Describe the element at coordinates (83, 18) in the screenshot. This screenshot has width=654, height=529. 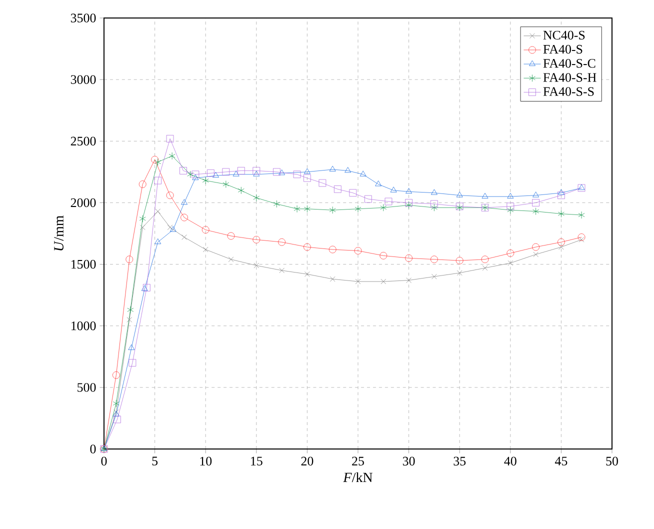
I see `y-tick-label: 3500` at that location.